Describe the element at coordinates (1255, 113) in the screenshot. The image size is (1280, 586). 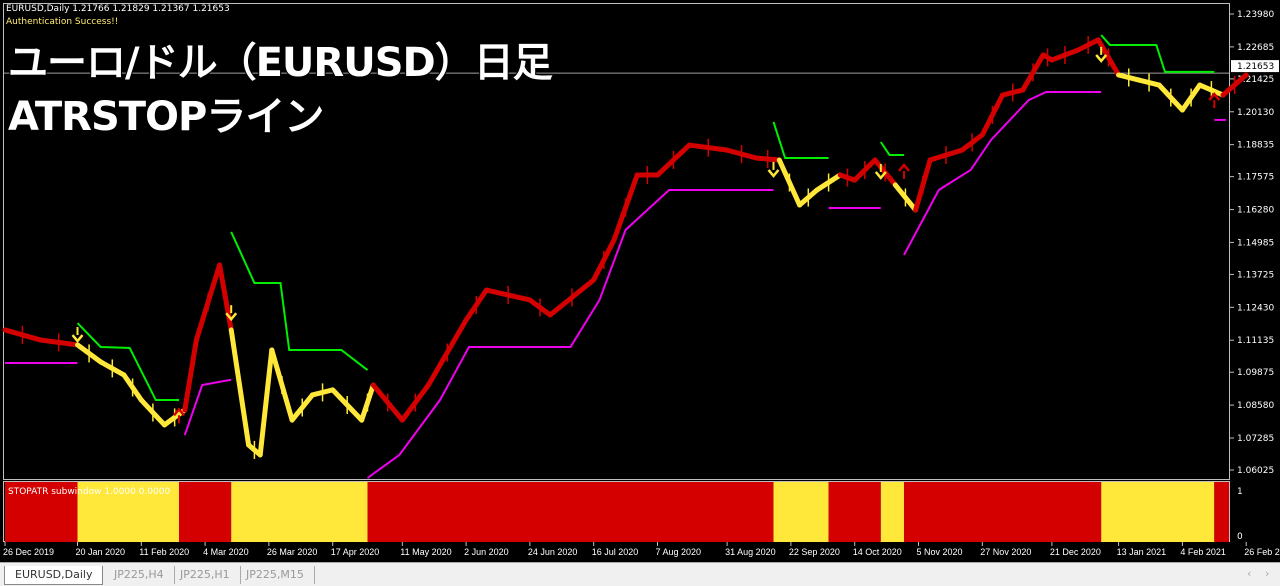
I see `y-tick-label: 1.20130` at that location.